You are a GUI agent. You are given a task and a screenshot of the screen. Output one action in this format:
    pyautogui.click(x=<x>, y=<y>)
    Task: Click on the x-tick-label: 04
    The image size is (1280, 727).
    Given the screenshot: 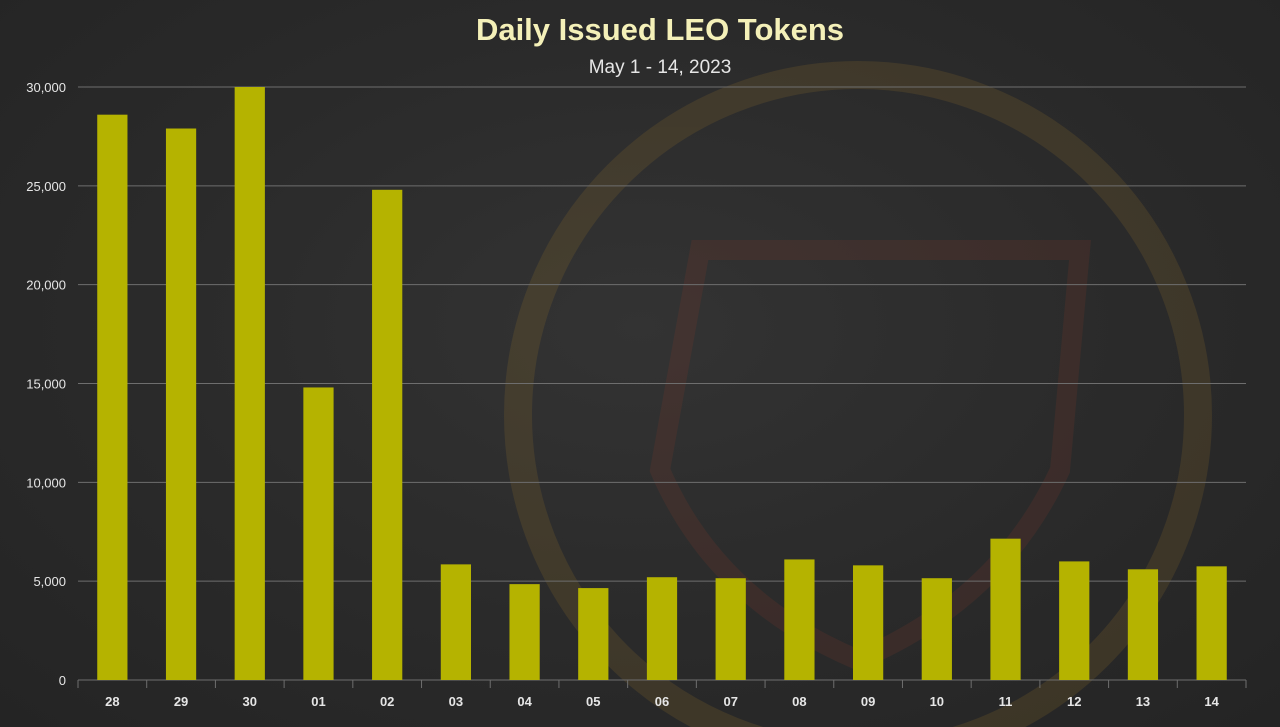 What is the action you would take?
    pyautogui.click(x=524, y=701)
    